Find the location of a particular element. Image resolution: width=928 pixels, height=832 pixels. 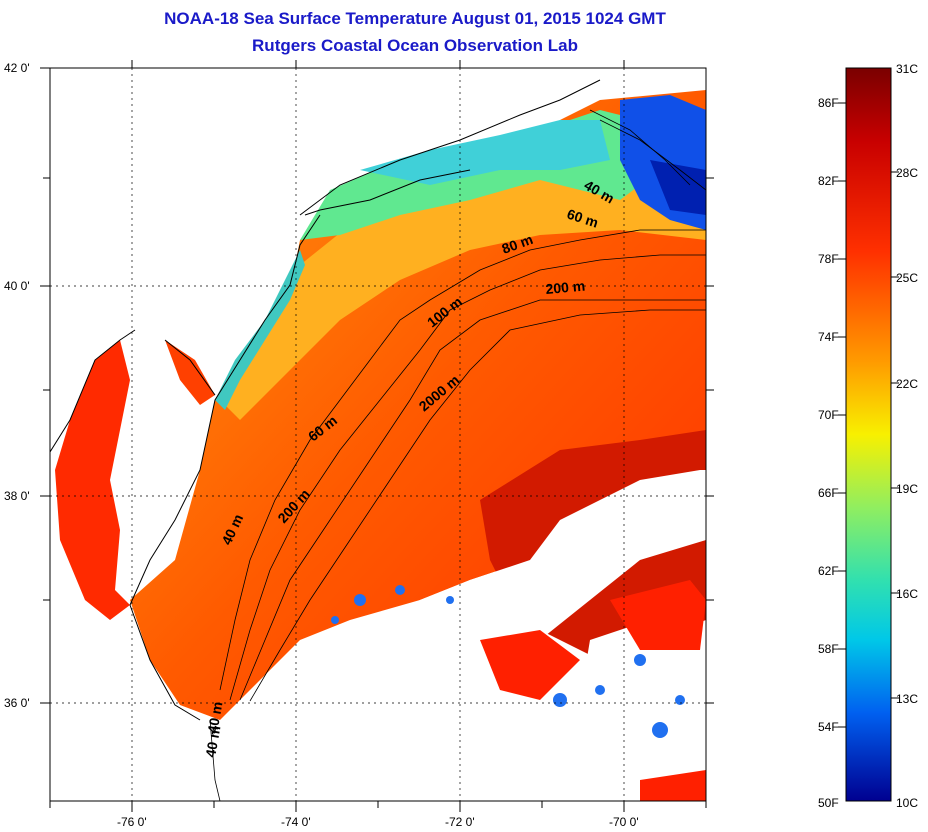

delaware-bay is located at coordinates (190, 372).